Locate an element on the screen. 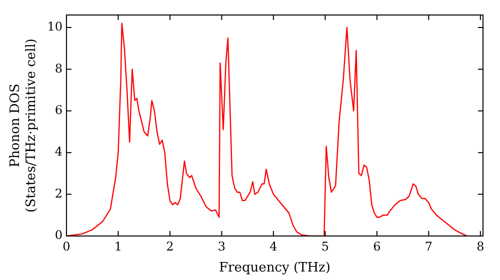  y-tick-label: 4 is located at coordinates (58, 151).